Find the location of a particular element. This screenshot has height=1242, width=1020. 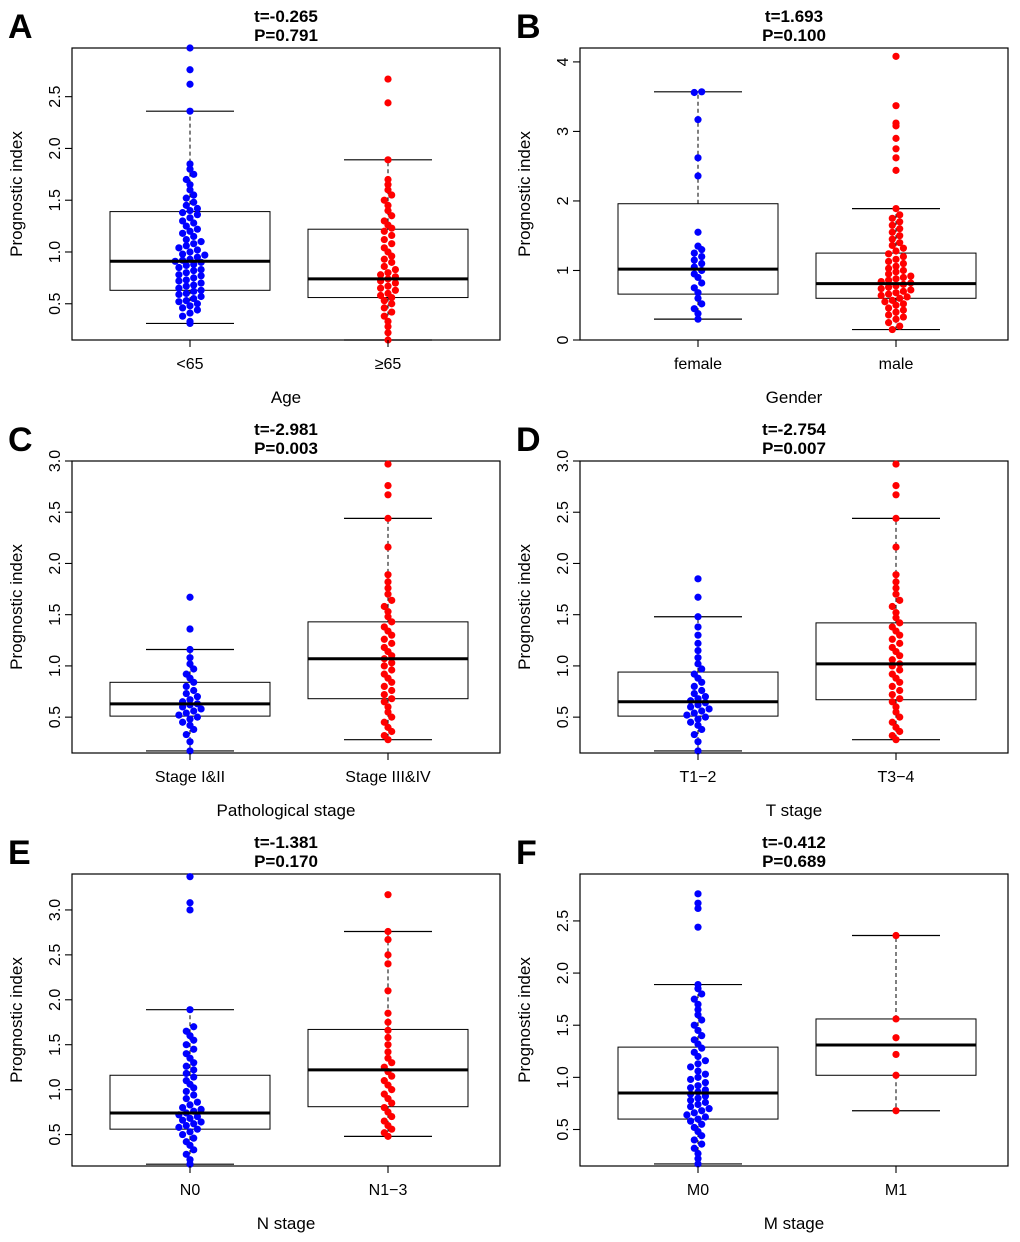

y-axis-title: Prognostic index is located at coordinates (524, 194).